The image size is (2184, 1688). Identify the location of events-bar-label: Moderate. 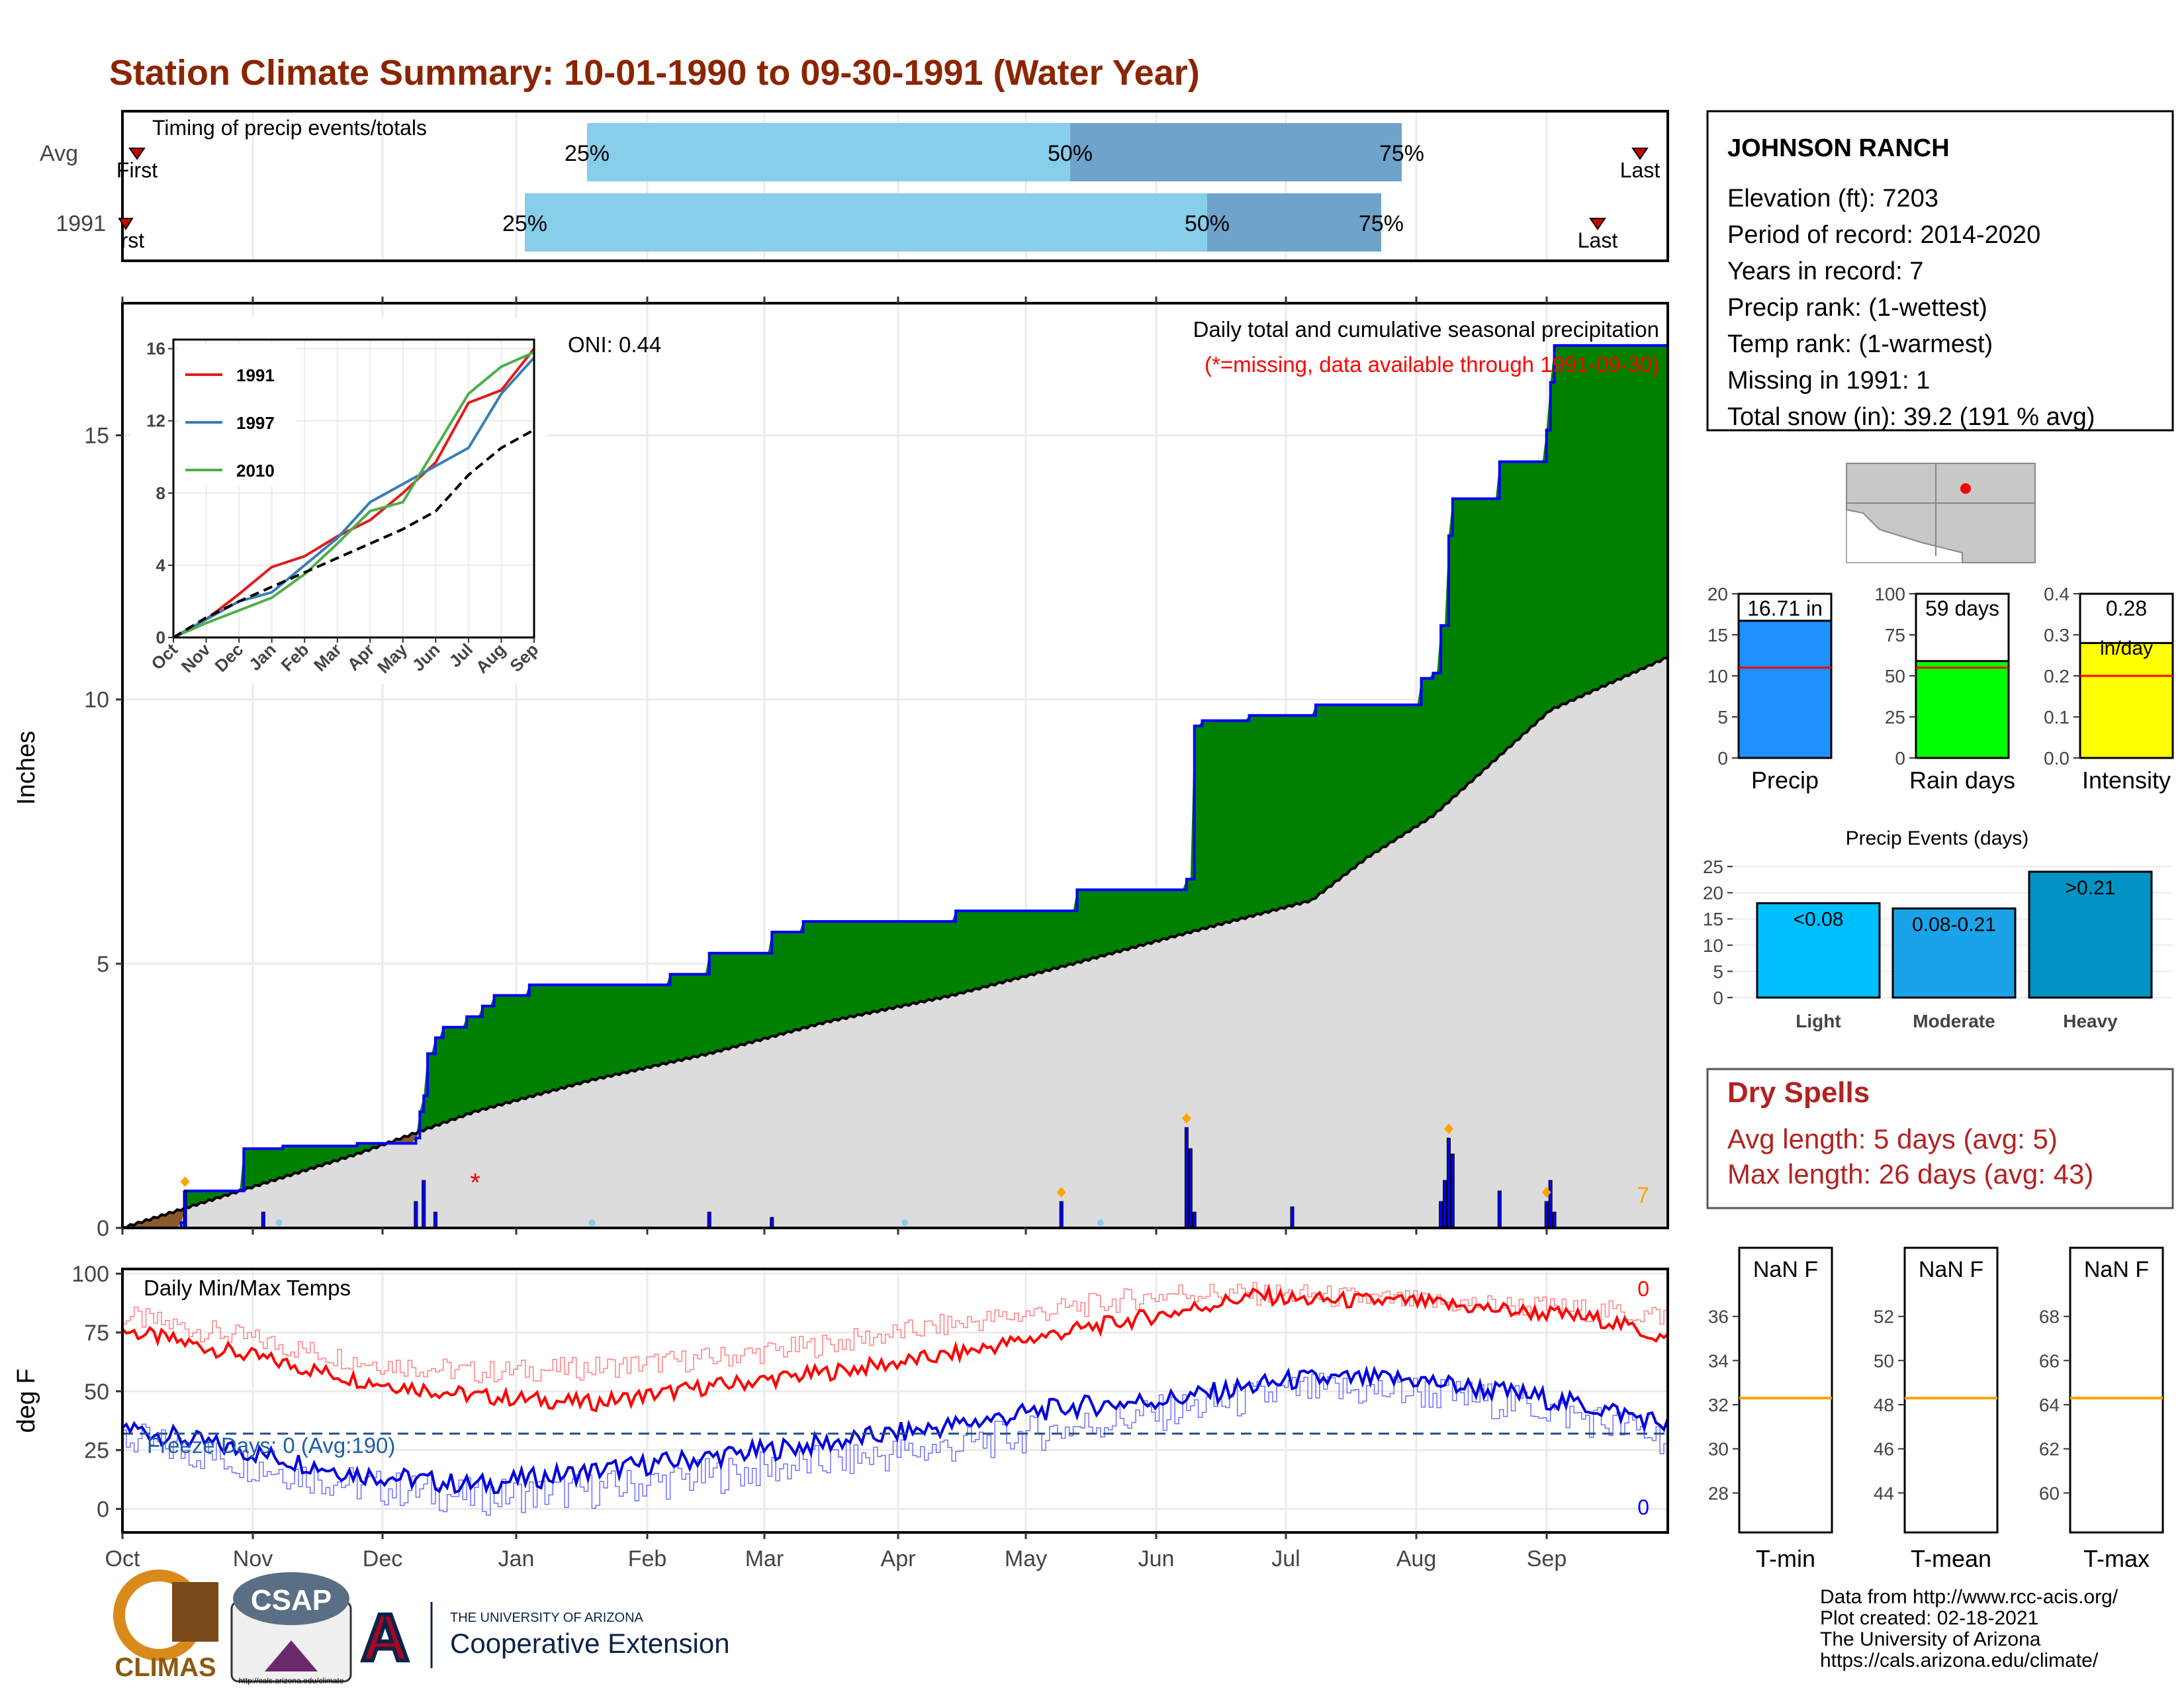
(1954, 1021).